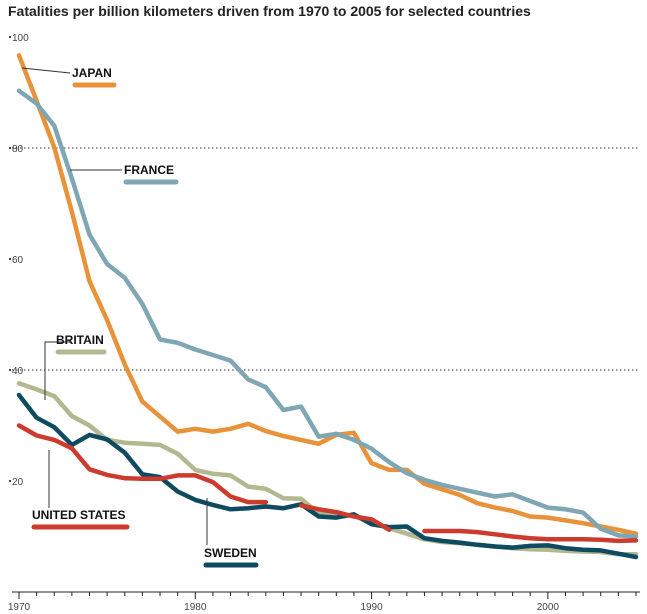  What do you see at coordinates (548, 607) in the screenshot?
I see `x-tick-label-2000: 2000` at bounding box center [548, 607].